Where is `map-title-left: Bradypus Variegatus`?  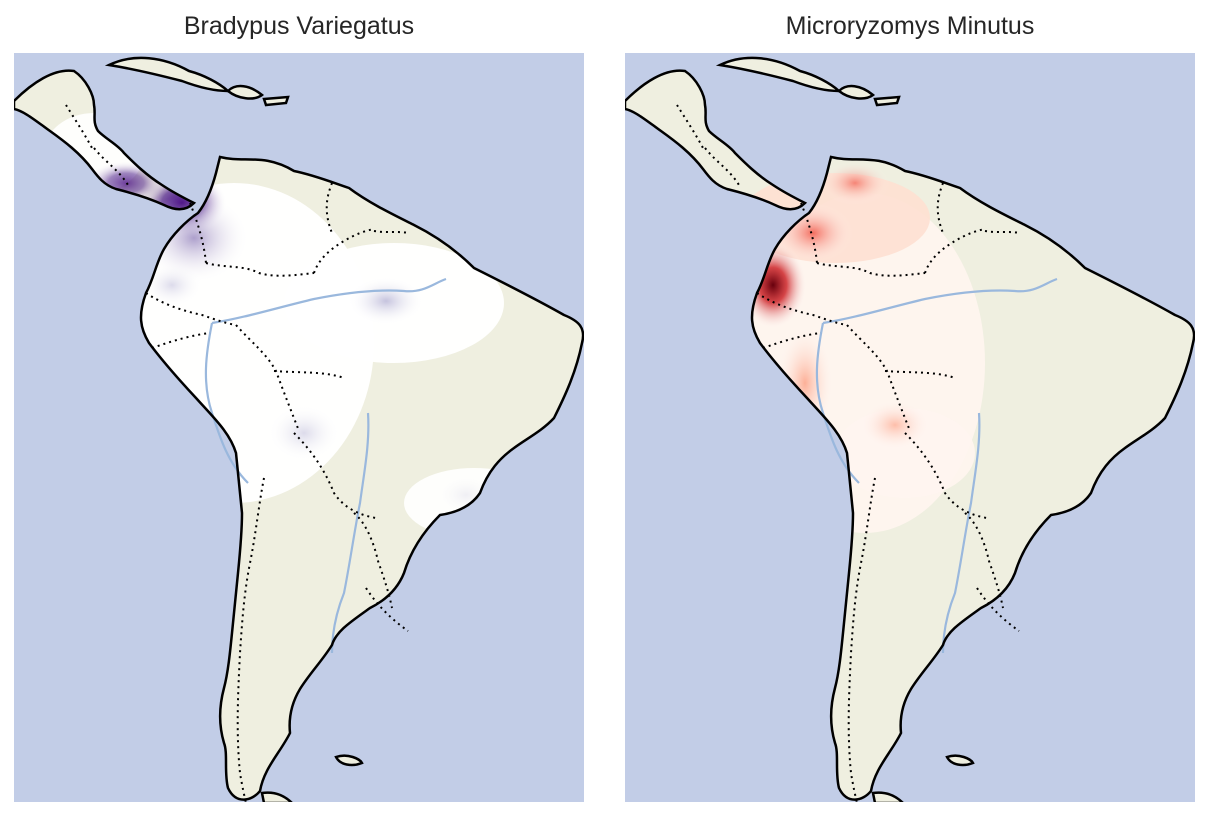 map-title-left: Bradypus Variegatus is located at coordinates (299, 26).